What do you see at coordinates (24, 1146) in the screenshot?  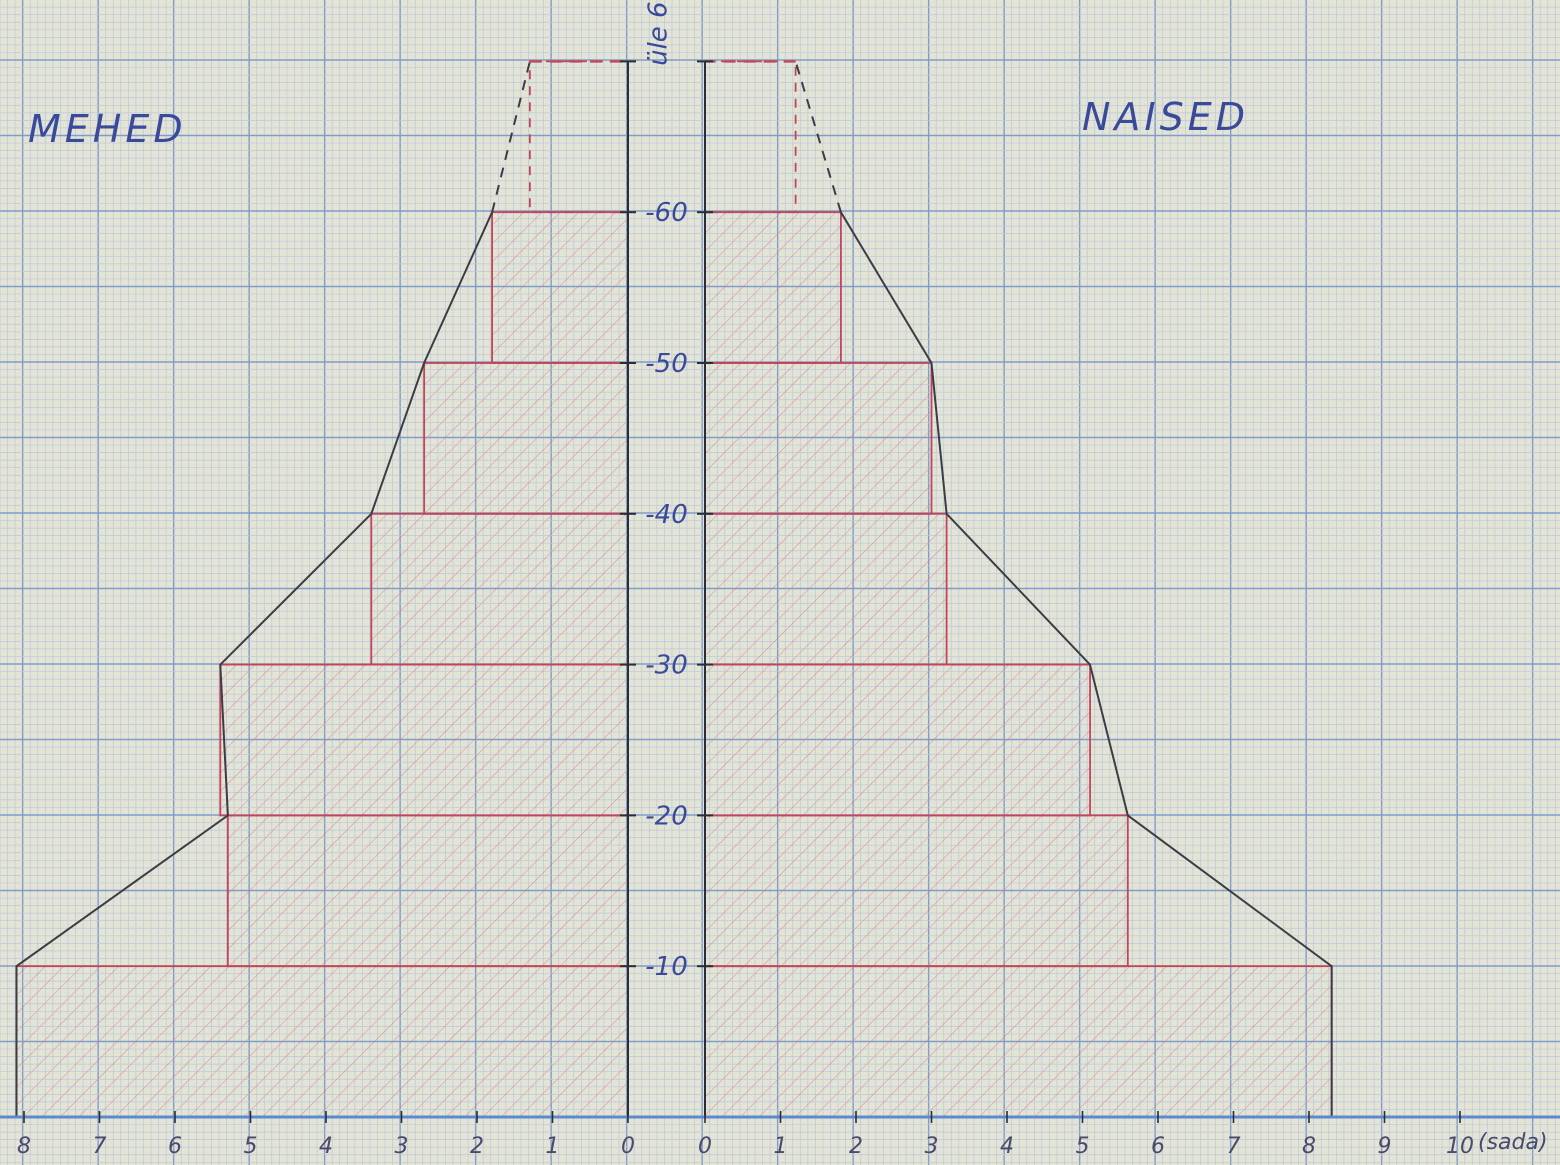 I see `x-tick-label-left: 8` at bounding box center [24, 1146].